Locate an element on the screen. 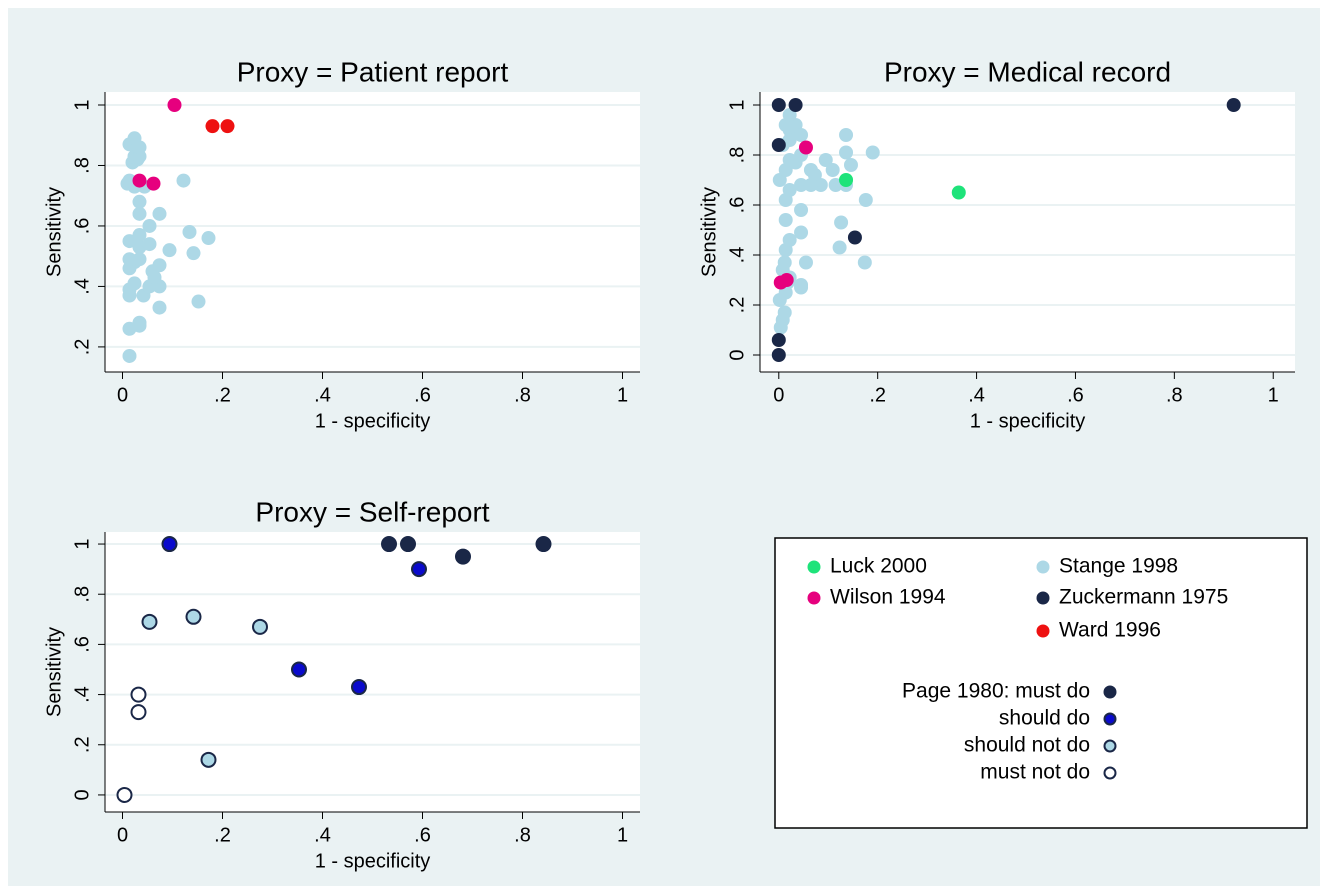 Image resolution: width=1328 pixels, height=894 pixels. legend-label: Zuckermann 1975 is located at coordinates (1143, 597).